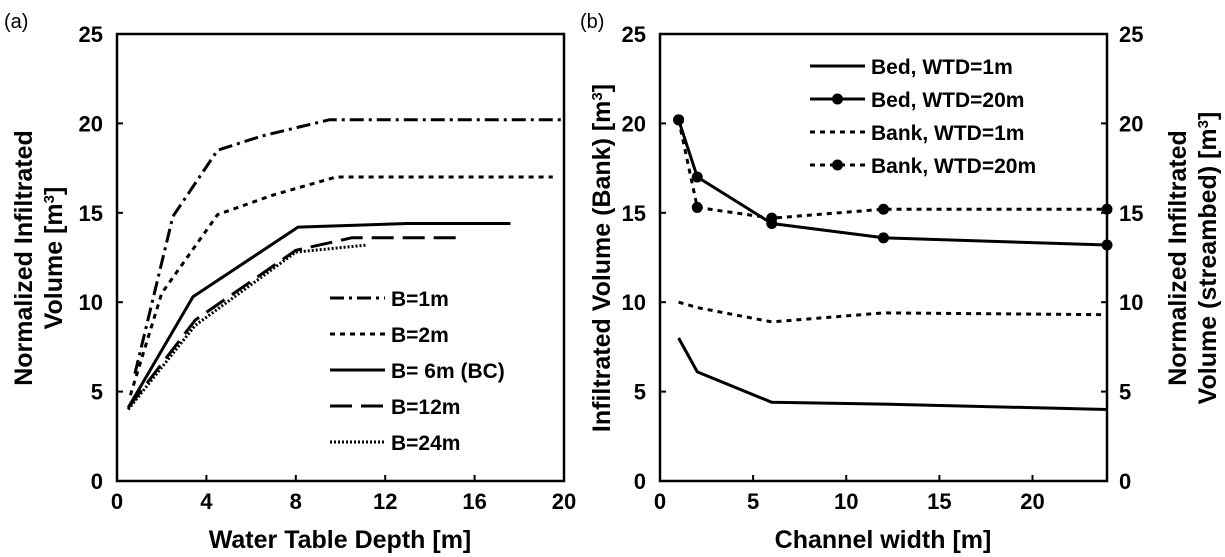 Image resolution: width=1225 pixels, height=557 pixels. Describe the element at coordinates (1178, 258) in the screenshot. I see `y-axis-label-b-right-line1: Normalized Infiltrated` at that location.